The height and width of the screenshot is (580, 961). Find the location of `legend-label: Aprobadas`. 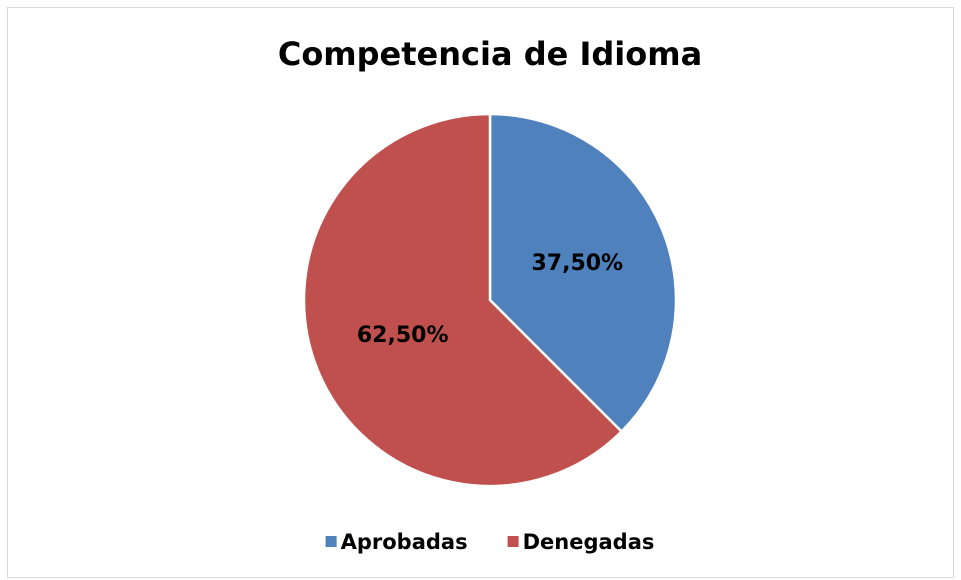

legend-label: Aprobadas is located at coordinates (404, 542).